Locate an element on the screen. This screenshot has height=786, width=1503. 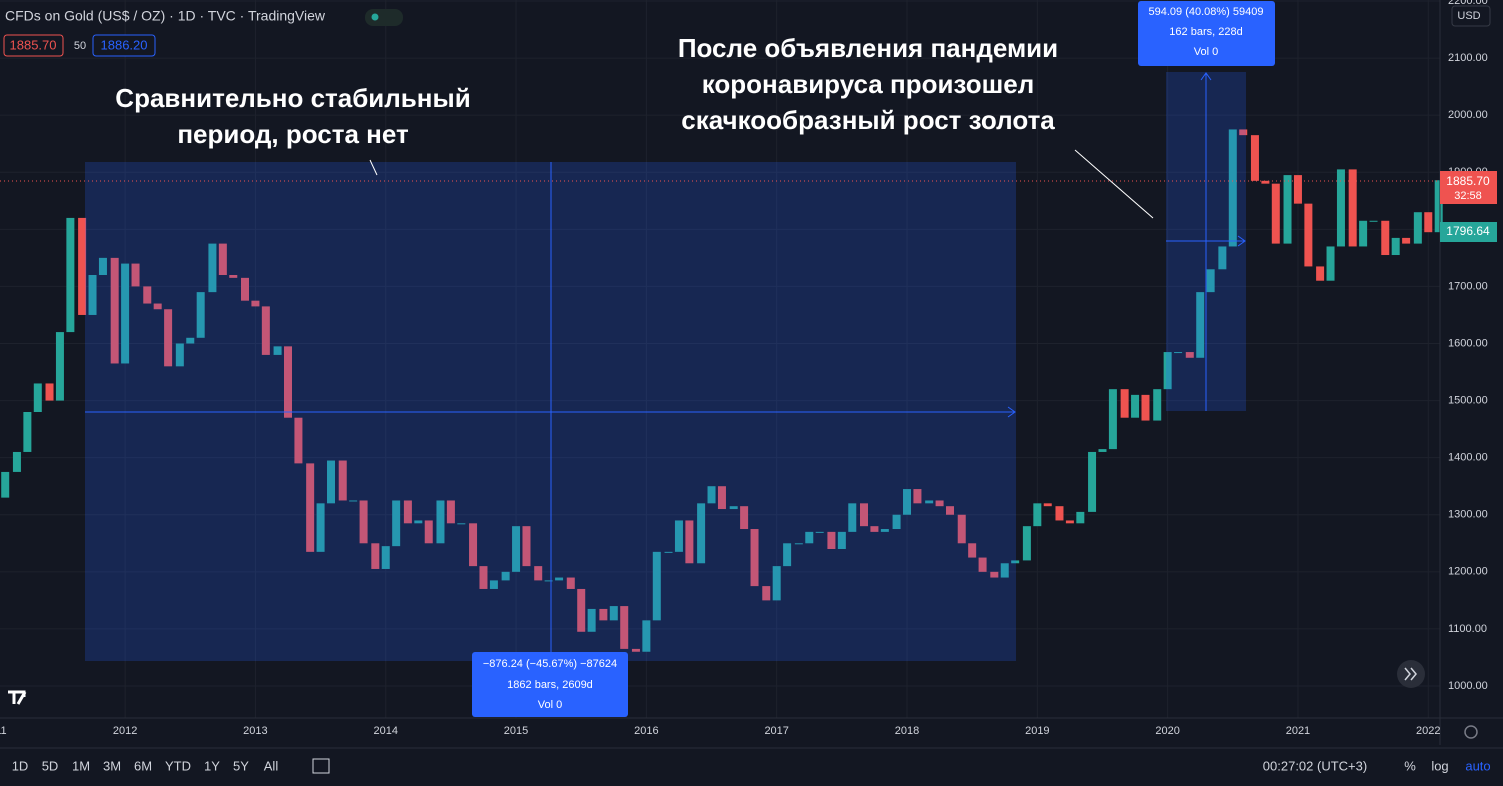
last-price: 1885.70 is located at coordinates (1468, 181).